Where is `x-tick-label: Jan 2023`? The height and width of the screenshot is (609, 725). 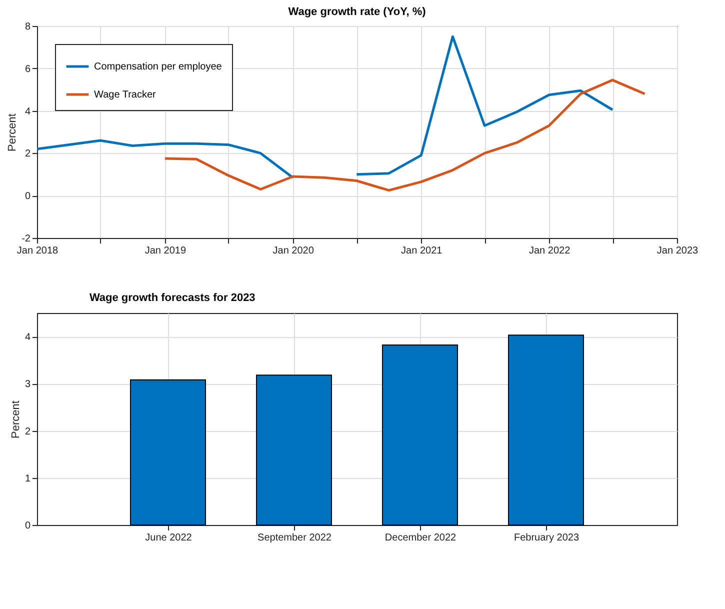
x-tick-label: Jan 2023 is located at coordinates (677, 251).